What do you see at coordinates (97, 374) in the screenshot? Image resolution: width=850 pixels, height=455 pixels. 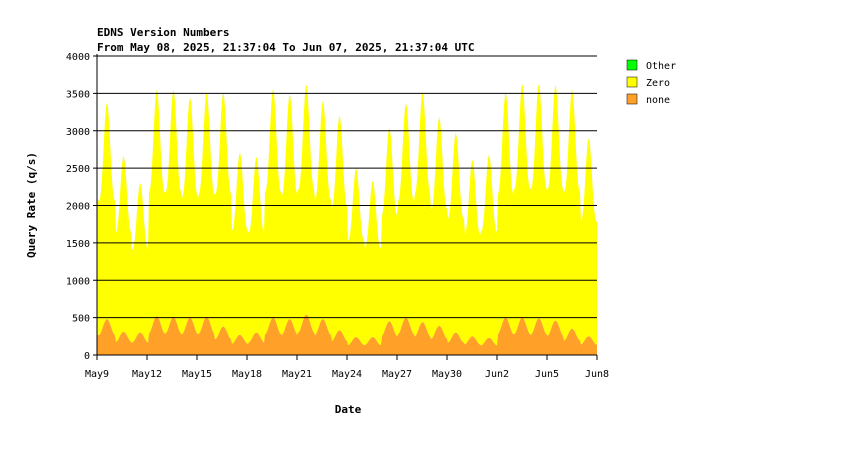 I see `x-tick-label: May9` at bounding box center [97, 374].